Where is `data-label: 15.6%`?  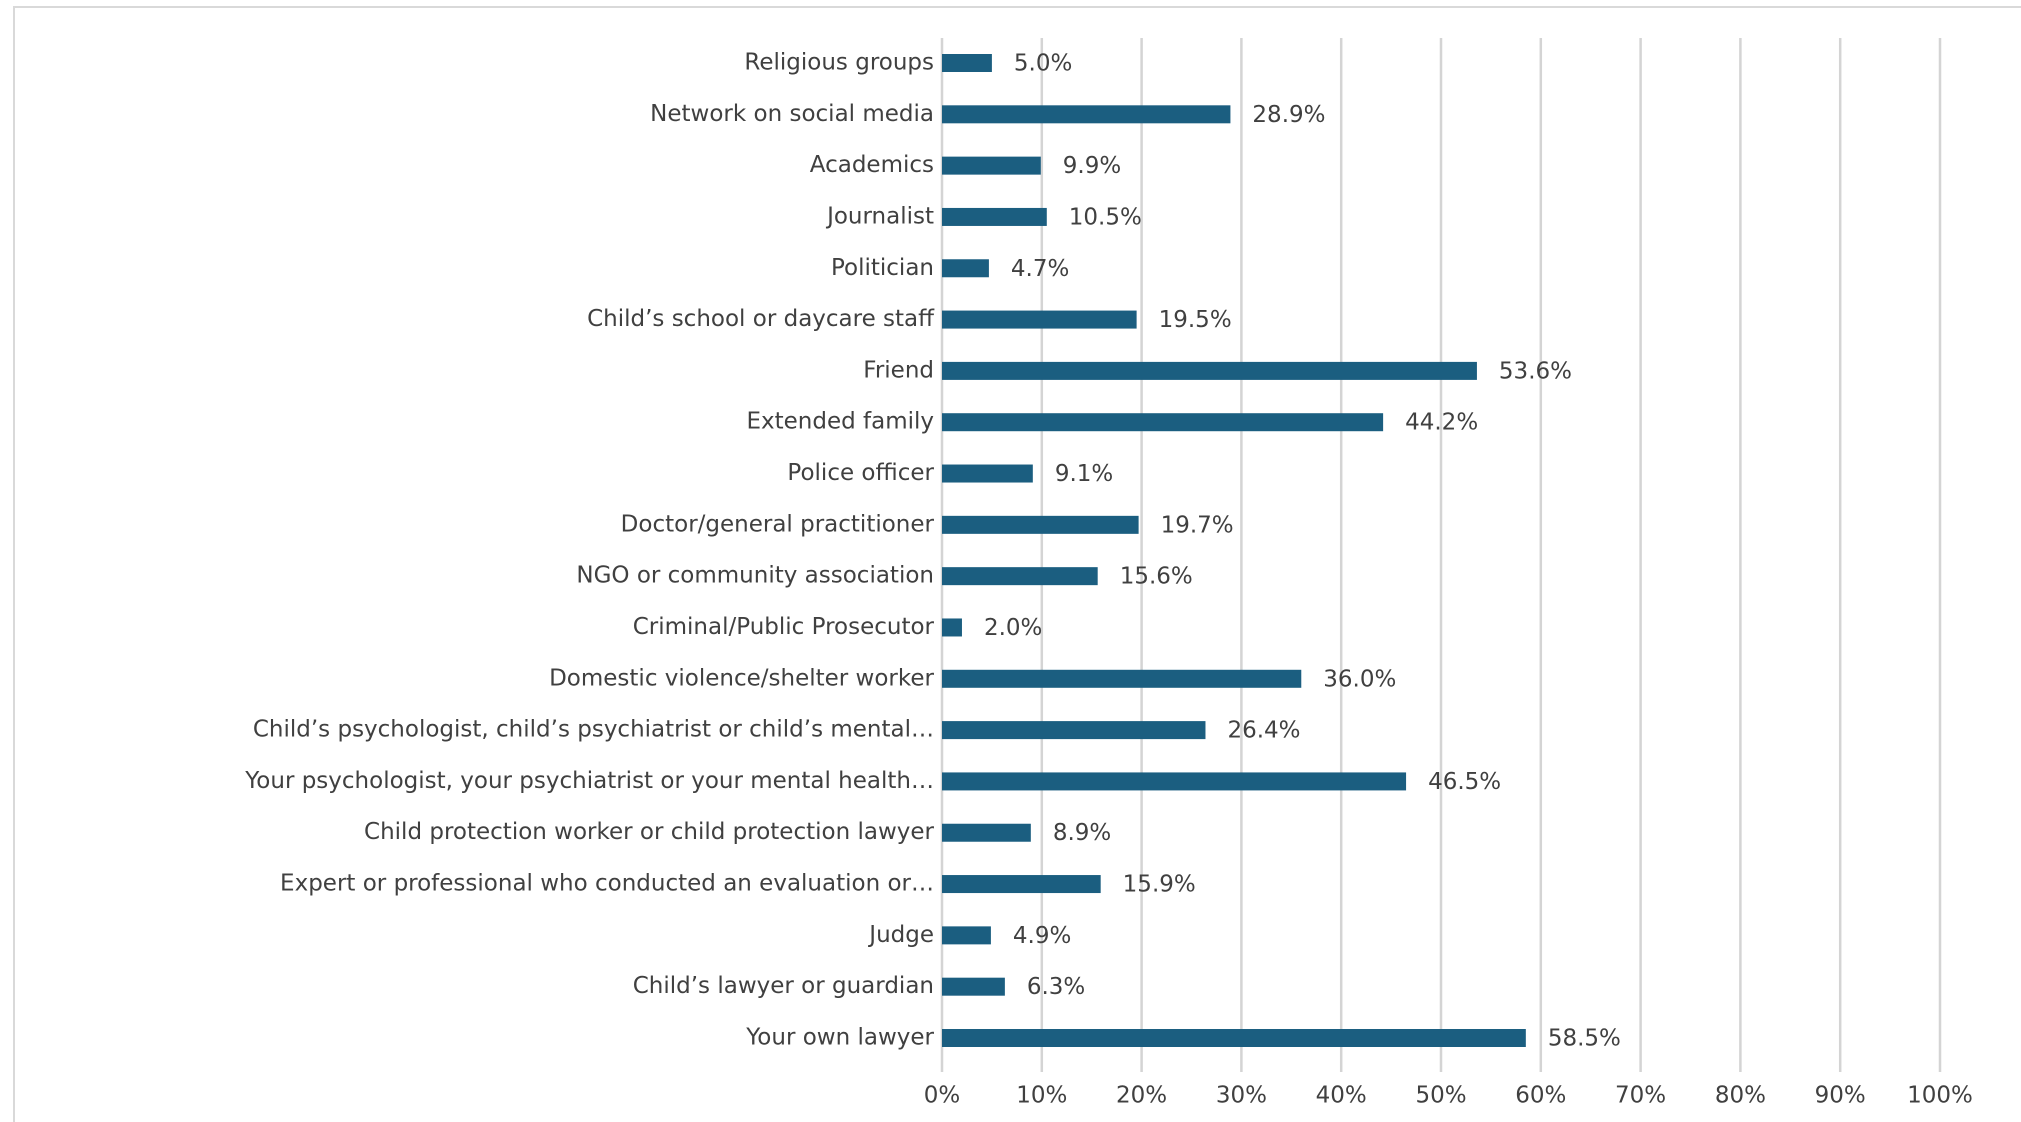 data-label: 15.6% is located at coordinates (1156, 577).